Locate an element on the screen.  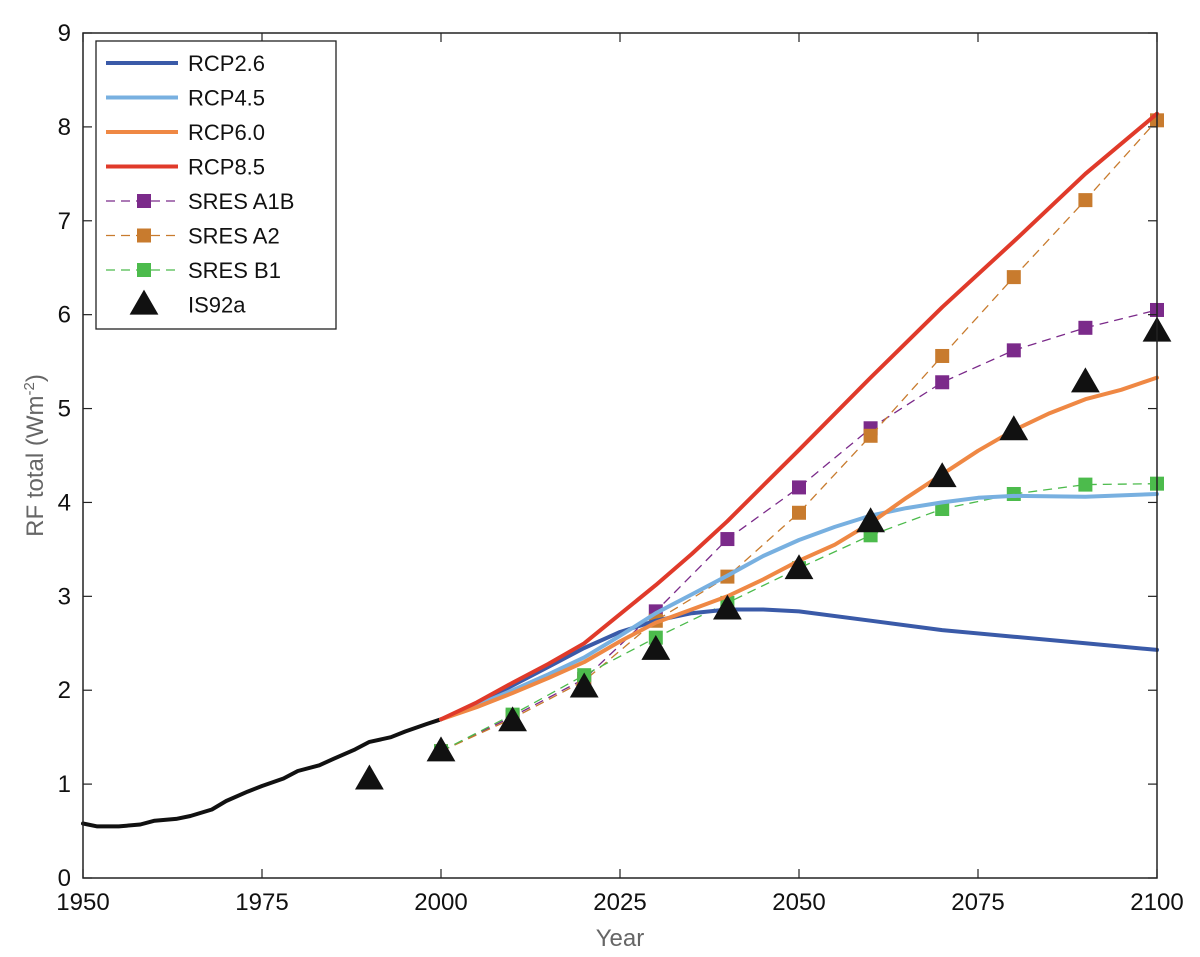
y-axis-label-close: ) is located at coordinates (35, 378).